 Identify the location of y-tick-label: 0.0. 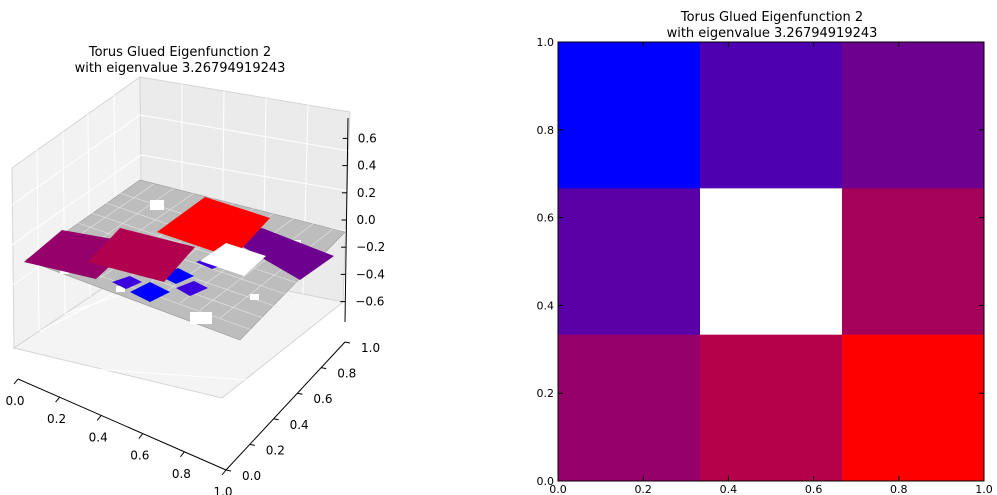
(251, 476).